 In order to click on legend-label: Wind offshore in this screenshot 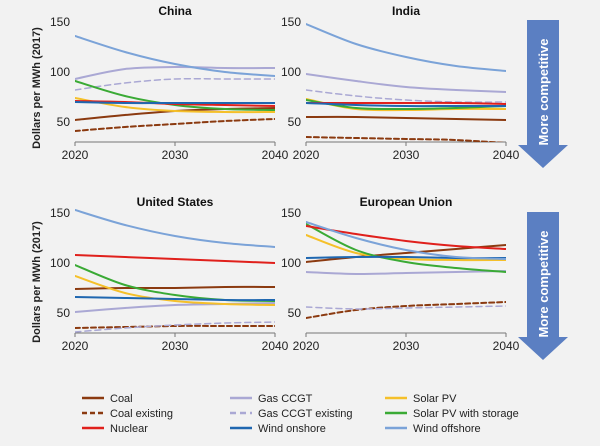, I will do `click(447, 429)`.